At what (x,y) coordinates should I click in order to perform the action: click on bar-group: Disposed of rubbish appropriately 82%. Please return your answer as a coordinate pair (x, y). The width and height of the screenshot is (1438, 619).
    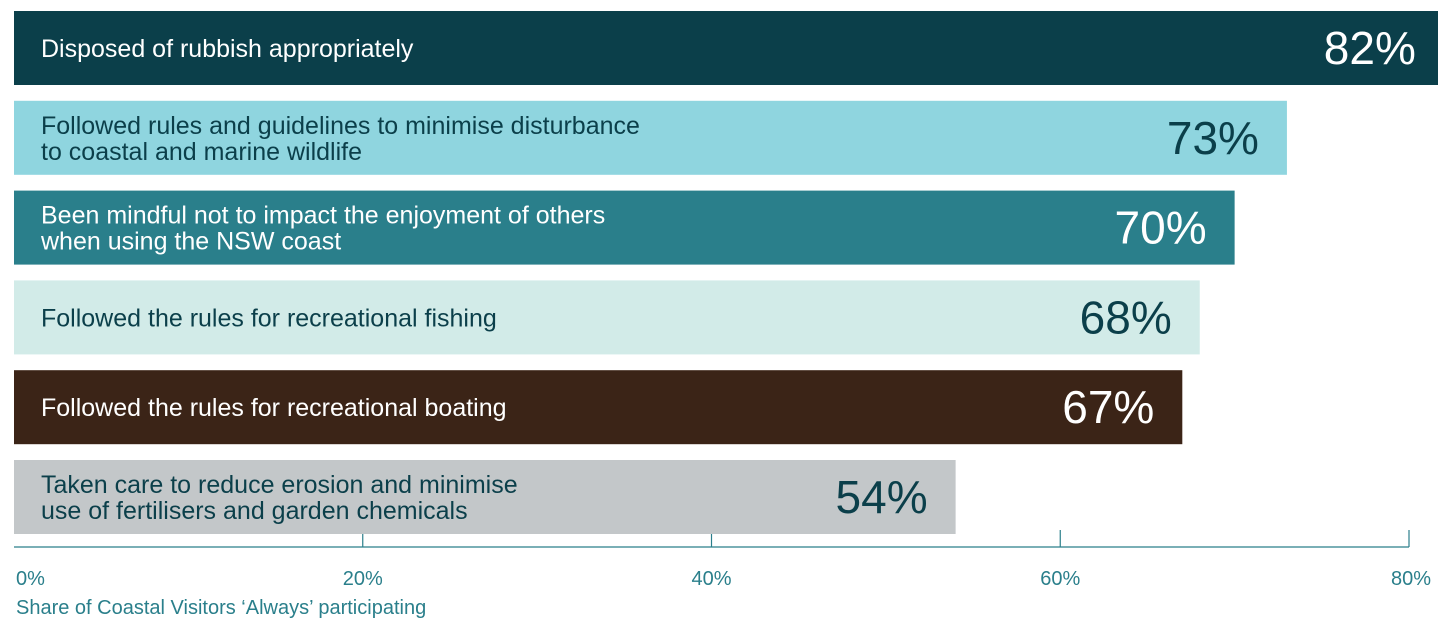
    Looking at the image, I should click on (726, 48).